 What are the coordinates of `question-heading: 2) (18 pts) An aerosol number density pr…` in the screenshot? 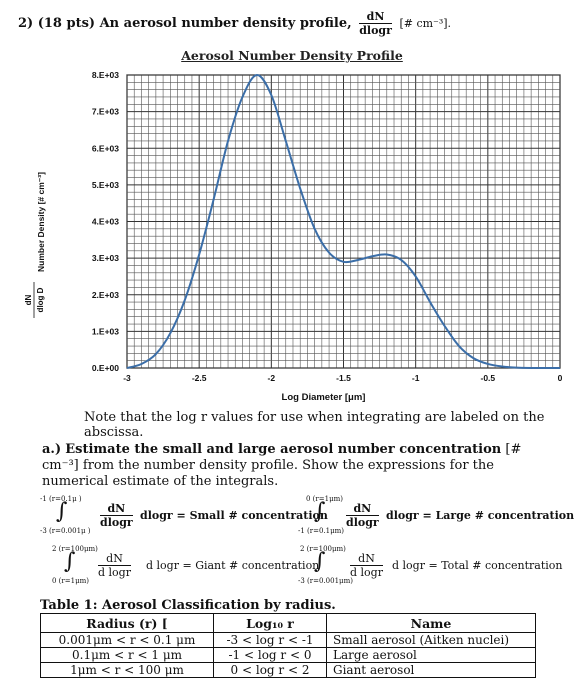 It's located at (234, 23).